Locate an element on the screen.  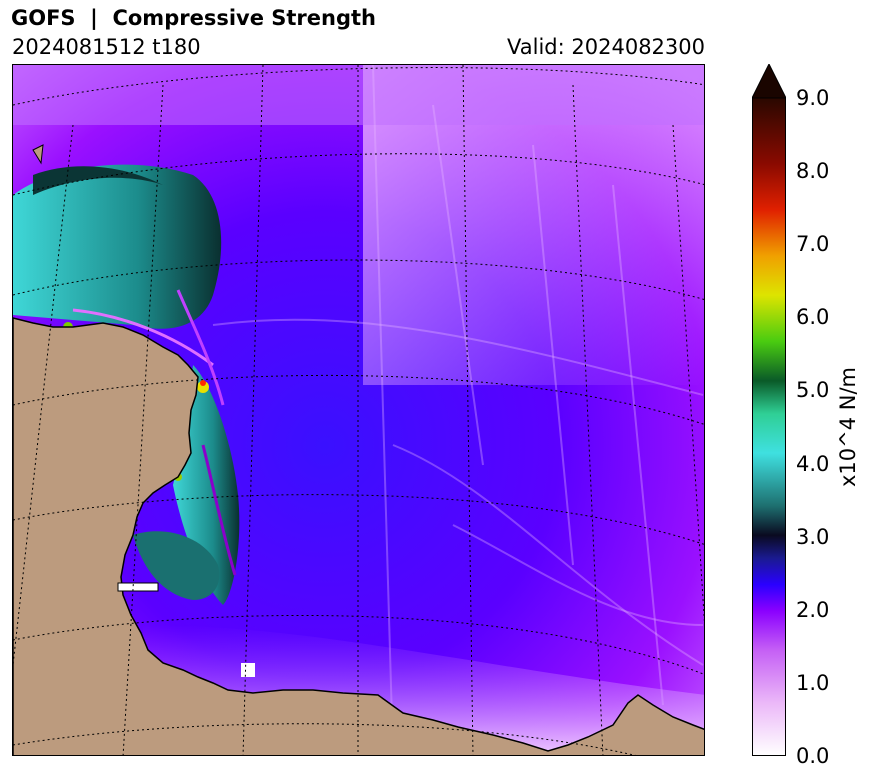
colorbar-extend-arrow is located at coordinates (769, 81).